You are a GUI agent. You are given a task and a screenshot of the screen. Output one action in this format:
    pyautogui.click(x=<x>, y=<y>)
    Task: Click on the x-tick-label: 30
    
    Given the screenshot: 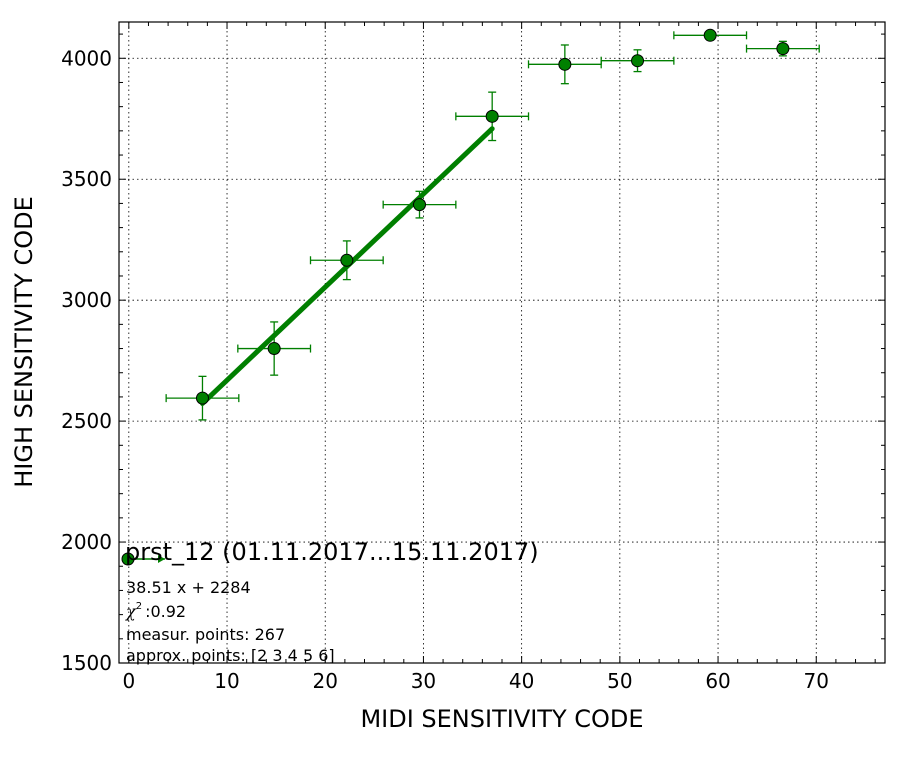 What is the action you would take?
    pyautogui.click(x=423, y=681)
    